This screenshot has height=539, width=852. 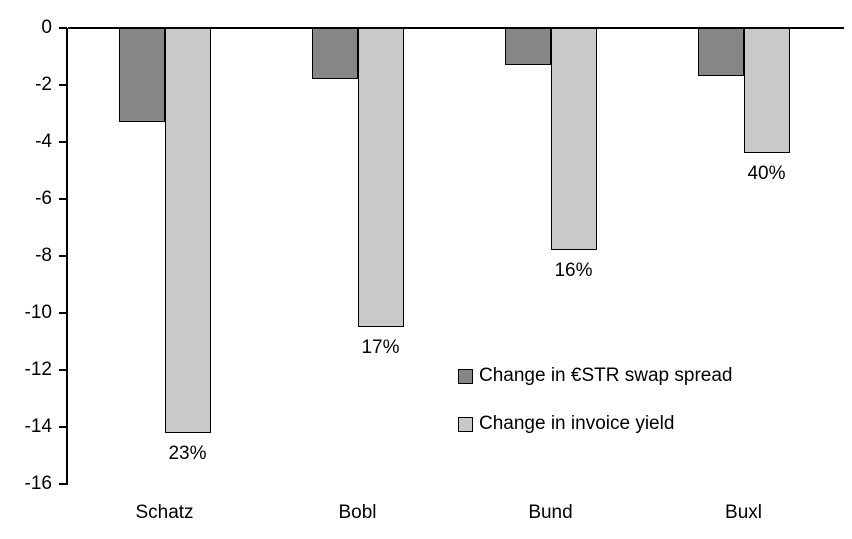 I want to click on y-tick-label: -2, so click(x=43, y=84).